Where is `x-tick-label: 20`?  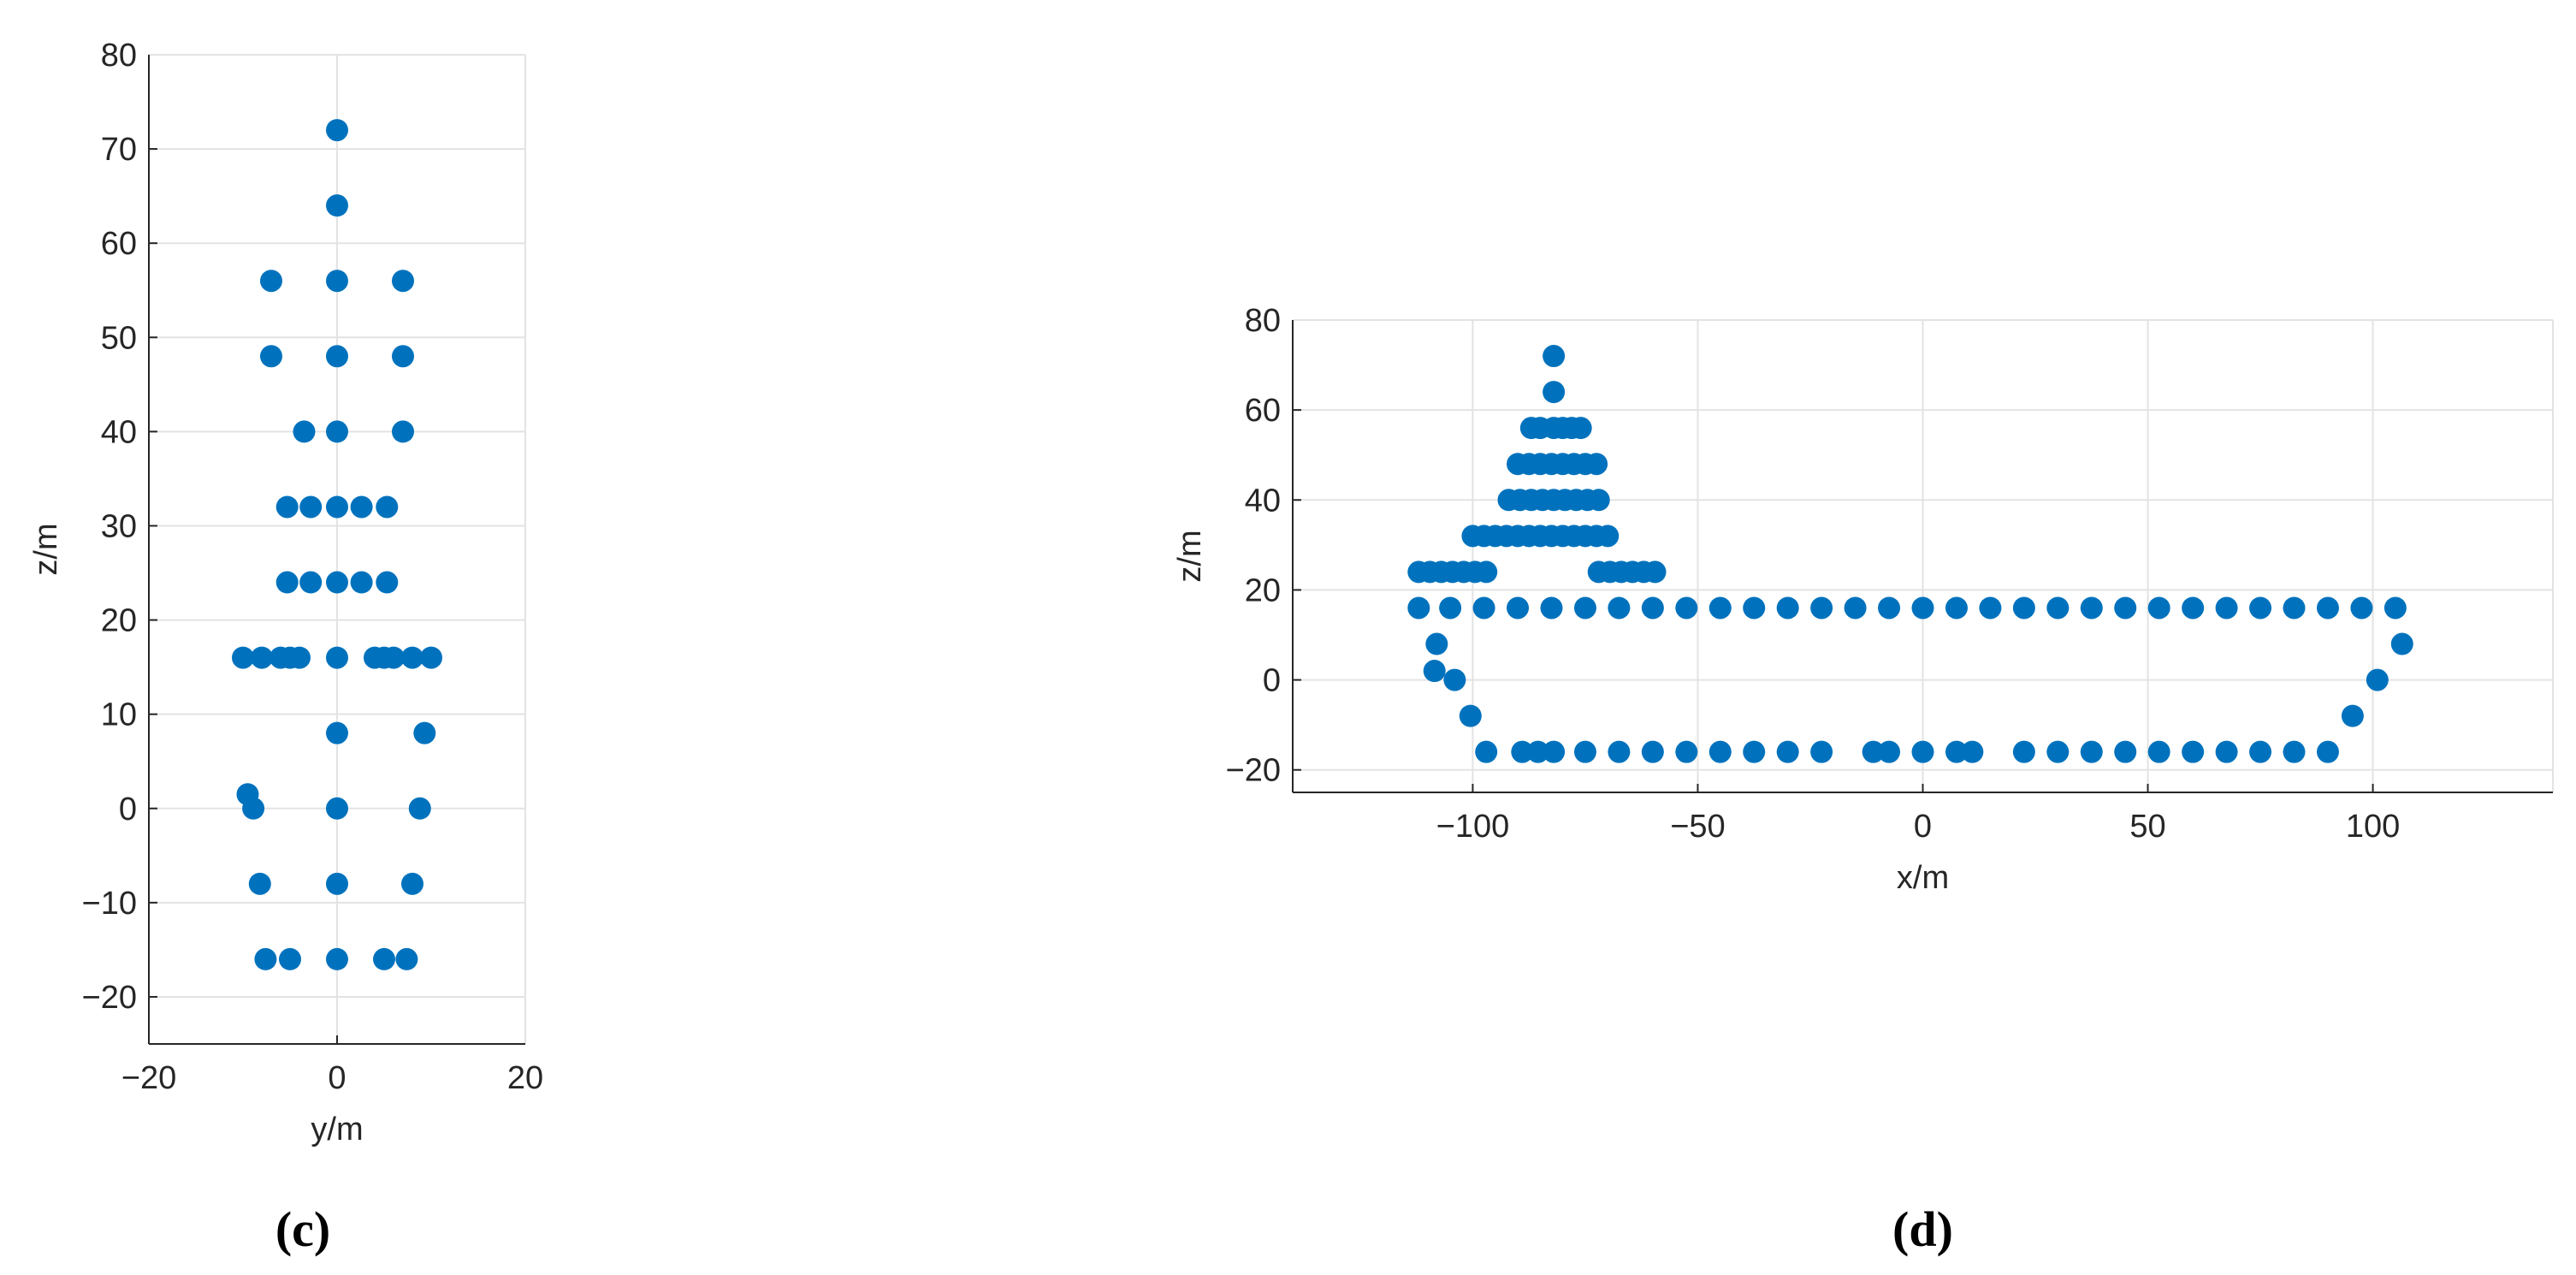 x-tick-label: 20 is located at coordinates (525, 1078).